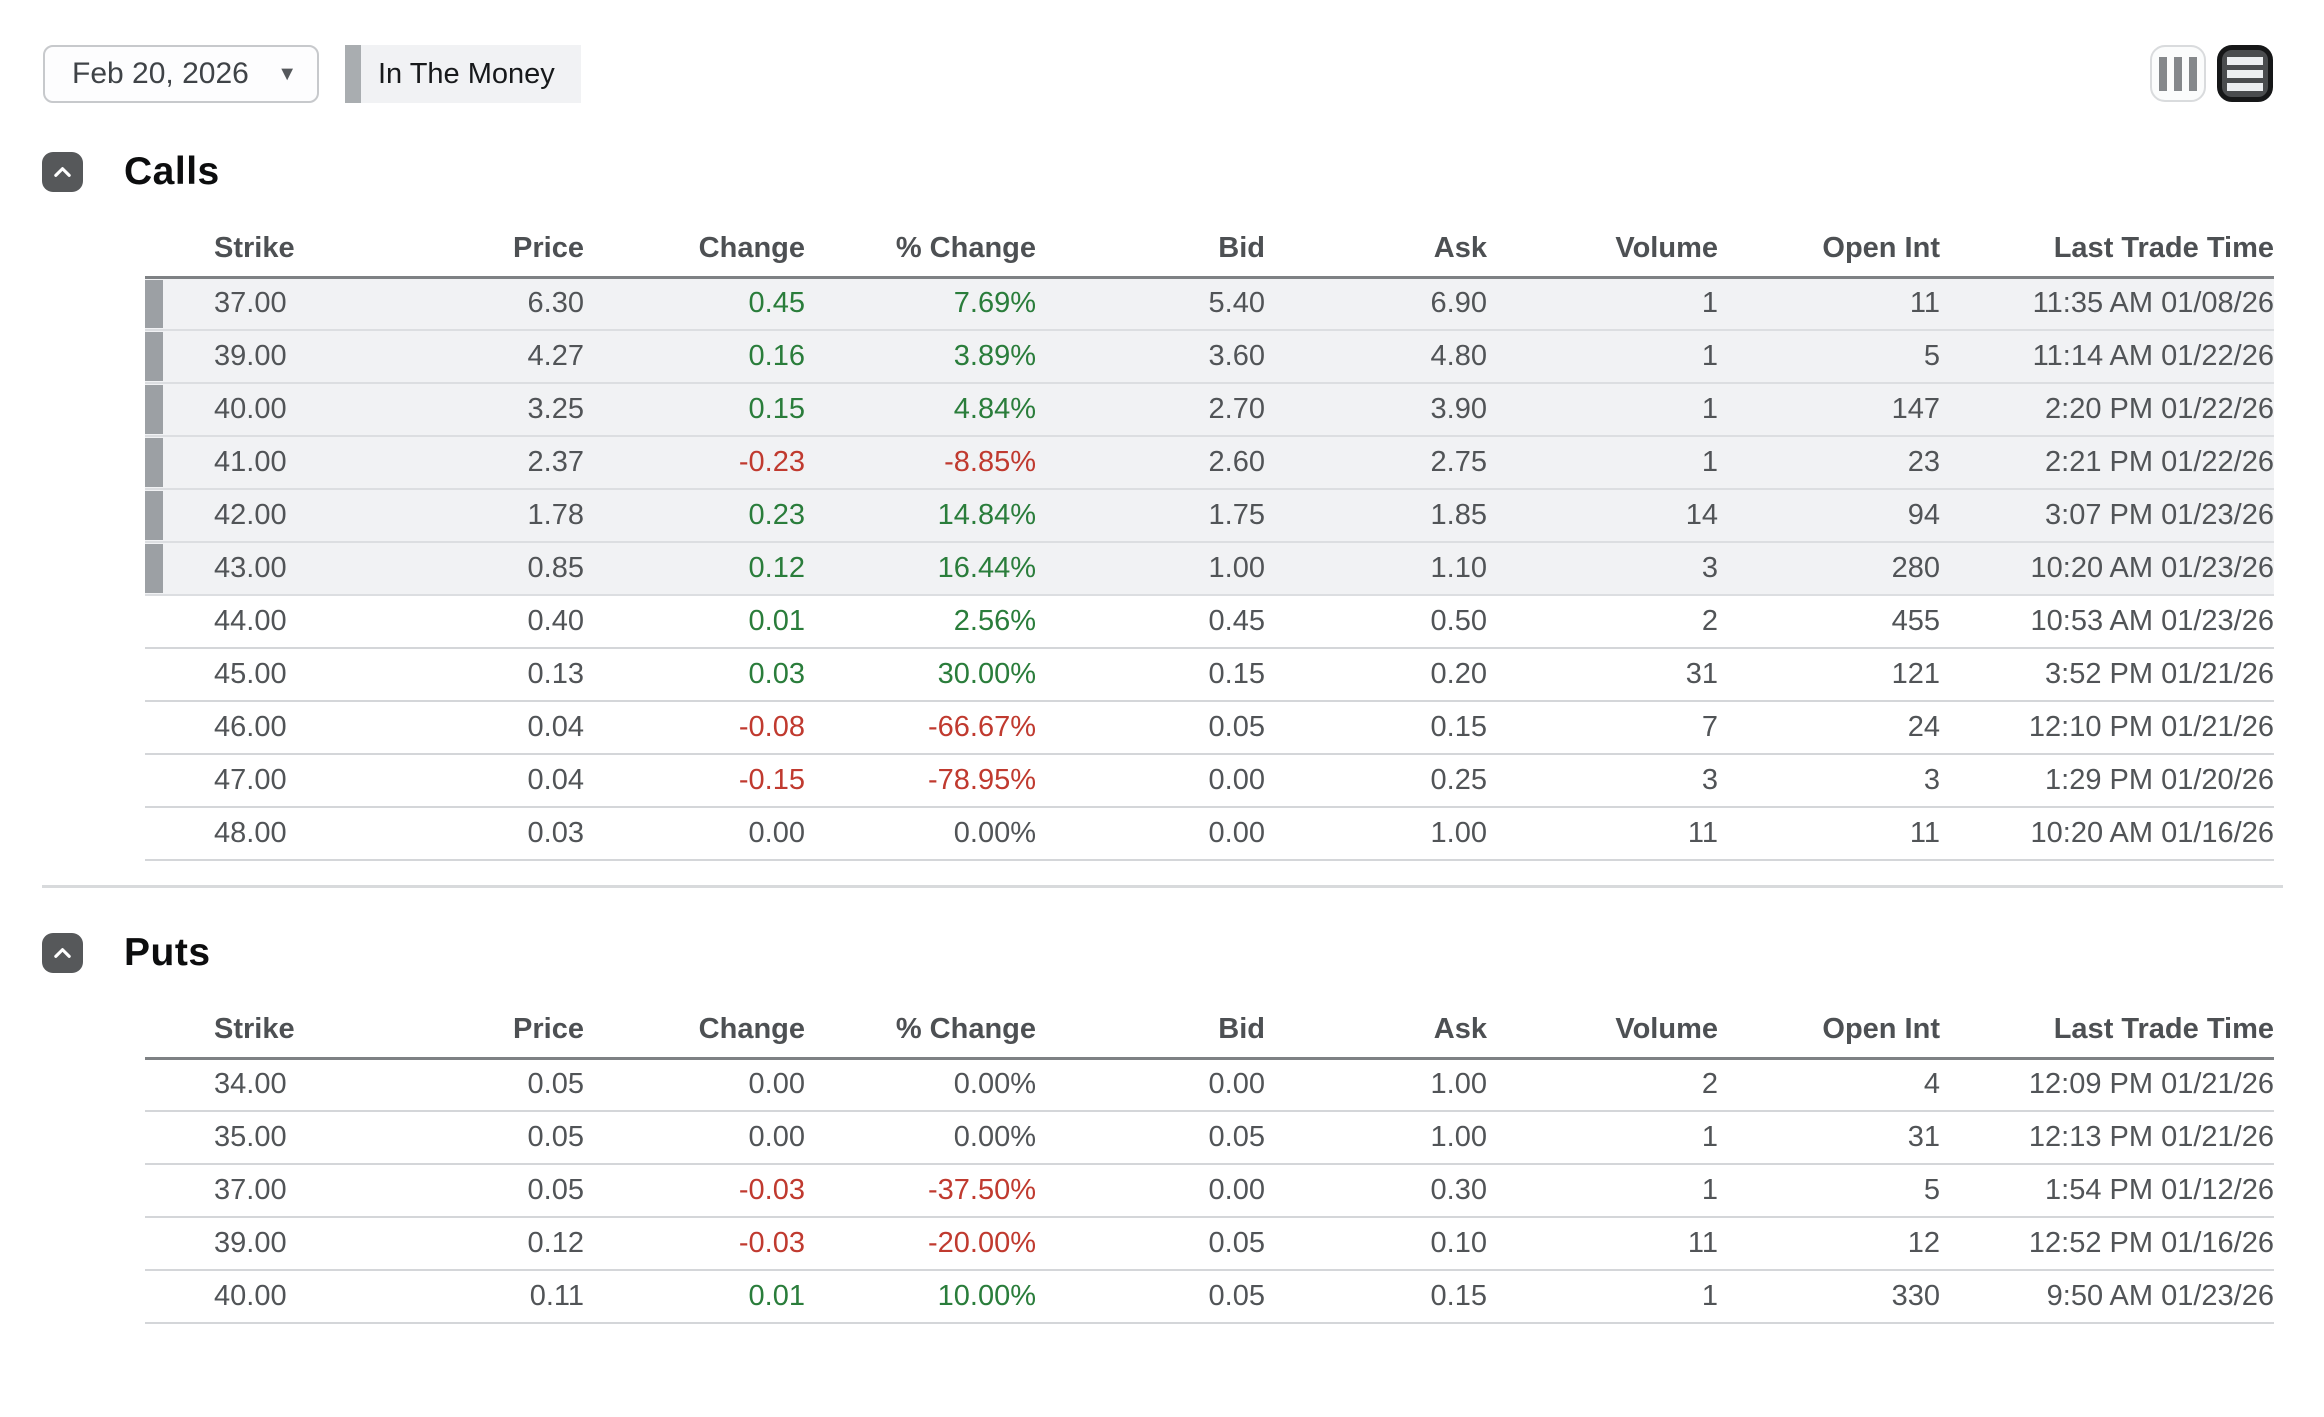  What do you see at coordinates (62, 953) in the screenshot?
I see `puts-collapse-button` at bounding box center [62, 953].